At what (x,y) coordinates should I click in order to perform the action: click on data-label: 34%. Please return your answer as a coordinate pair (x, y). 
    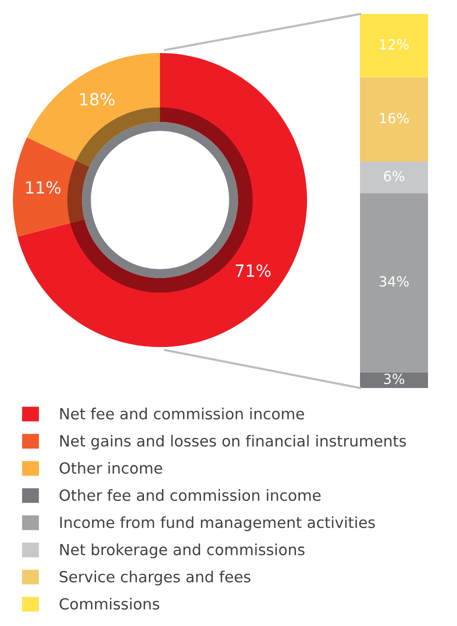
    Looking at the image, I should click on (394, 281).